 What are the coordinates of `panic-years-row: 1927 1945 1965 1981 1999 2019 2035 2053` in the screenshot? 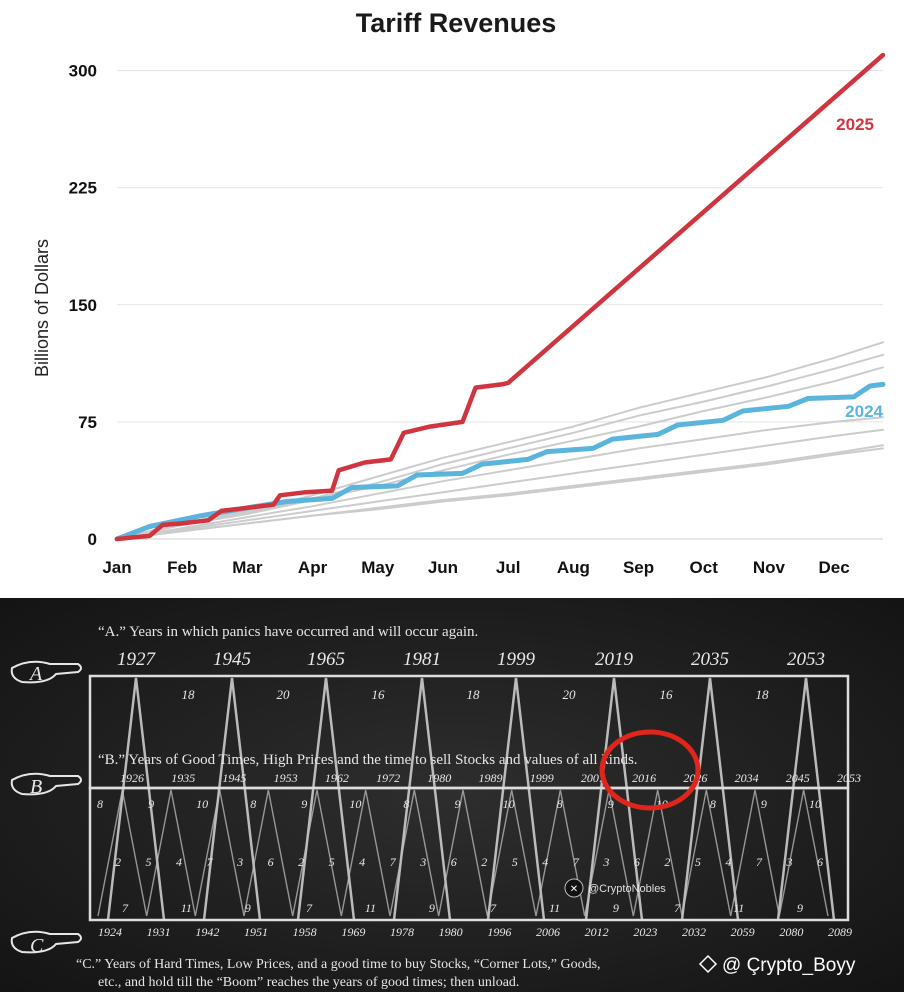 It's located at (471, 659).